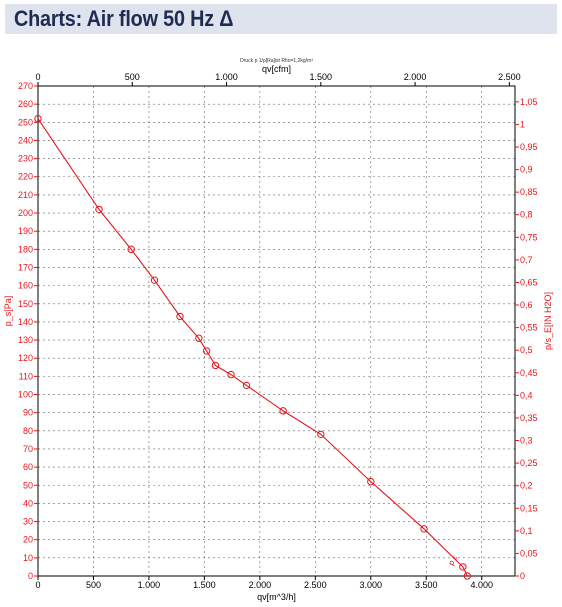 Image resolution: width=562 pixels, height=607 pixels. I want to click on y-right-tick-label: 0,3, so click(526, 441).